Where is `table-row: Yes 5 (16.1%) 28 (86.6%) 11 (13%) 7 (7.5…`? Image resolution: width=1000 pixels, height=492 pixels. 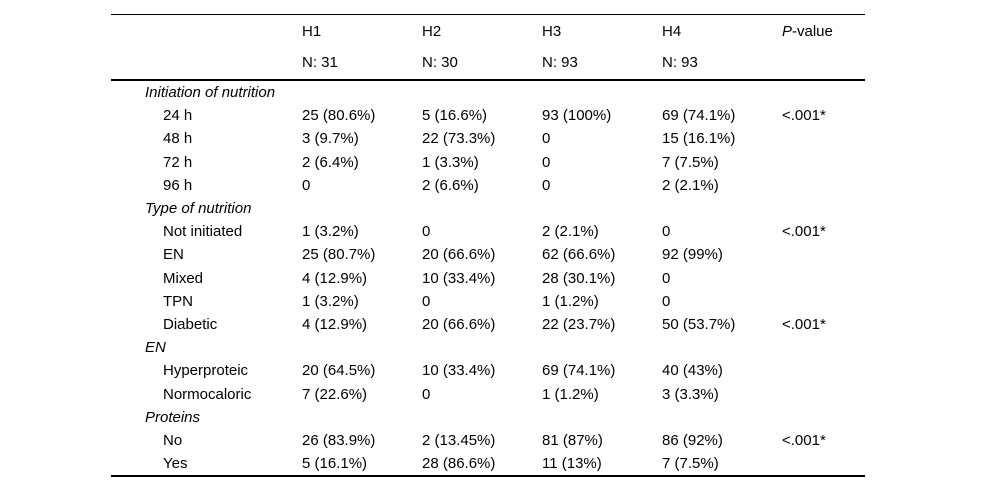 table-row: Yes 5 (16.1%) 28 (86.6%) 11 (13%) 7 (7.5… is located at coordinates (488, 463).